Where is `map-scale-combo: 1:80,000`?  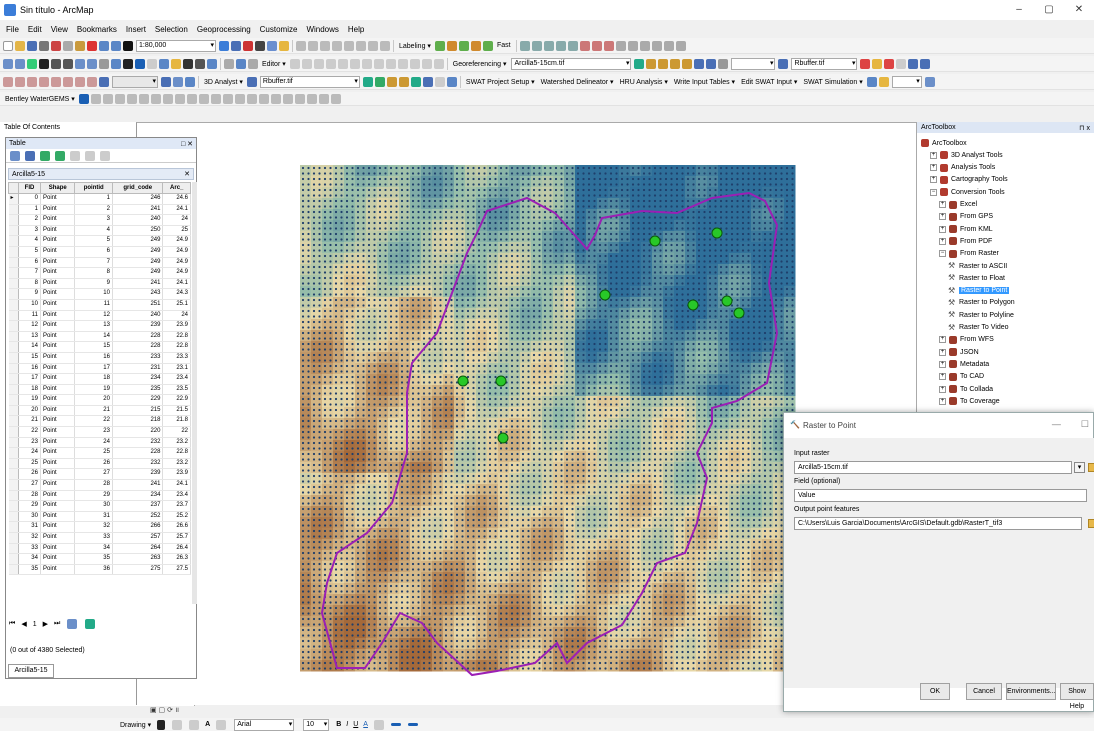 map-scale-combo: 1:80,000 is located at coordinates (176, 45).